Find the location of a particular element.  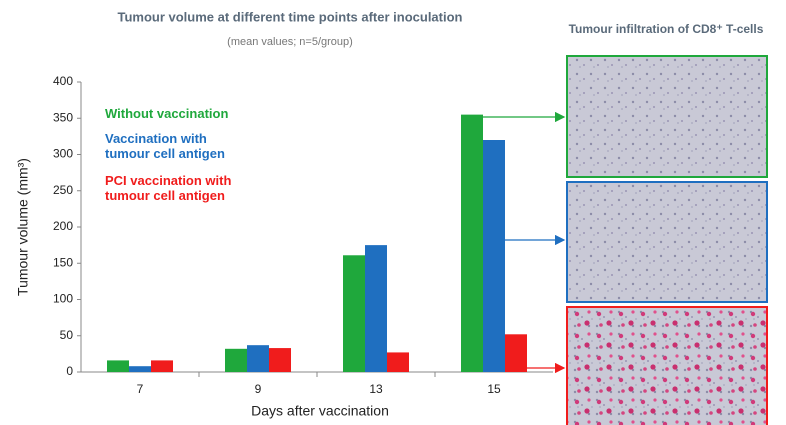

x-tick-label: 13 is located at coordinates (376, 389).